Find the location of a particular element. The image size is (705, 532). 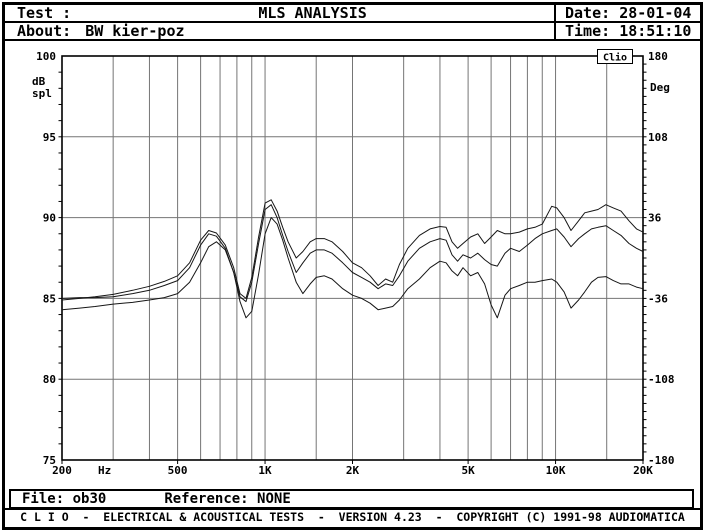

file-status-bar: File: ob30 Reference: NONE is located at coordinates (351, 499).